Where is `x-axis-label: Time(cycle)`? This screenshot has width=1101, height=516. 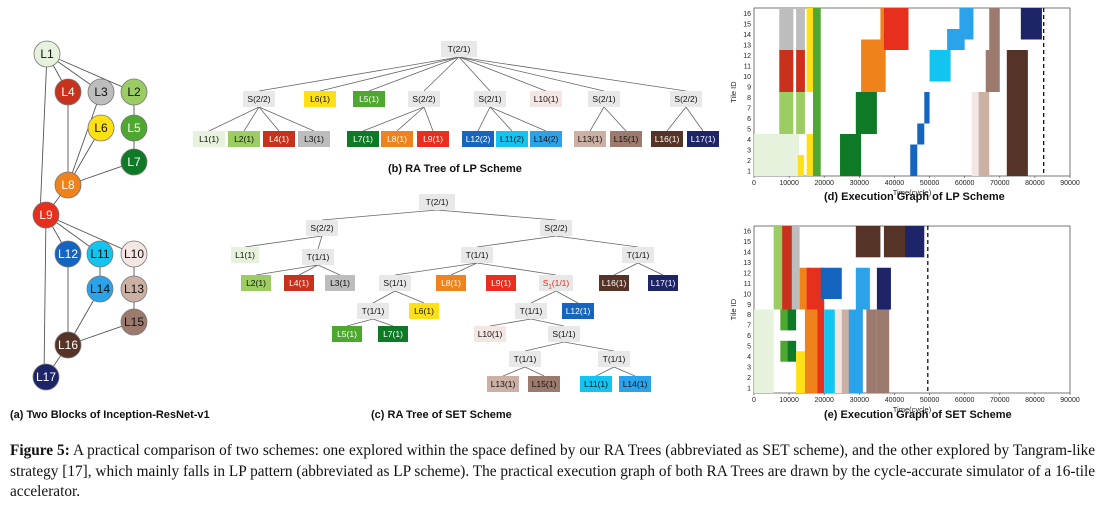
x-axis-label: Time(cycle) is located at coordinates (912, 192).